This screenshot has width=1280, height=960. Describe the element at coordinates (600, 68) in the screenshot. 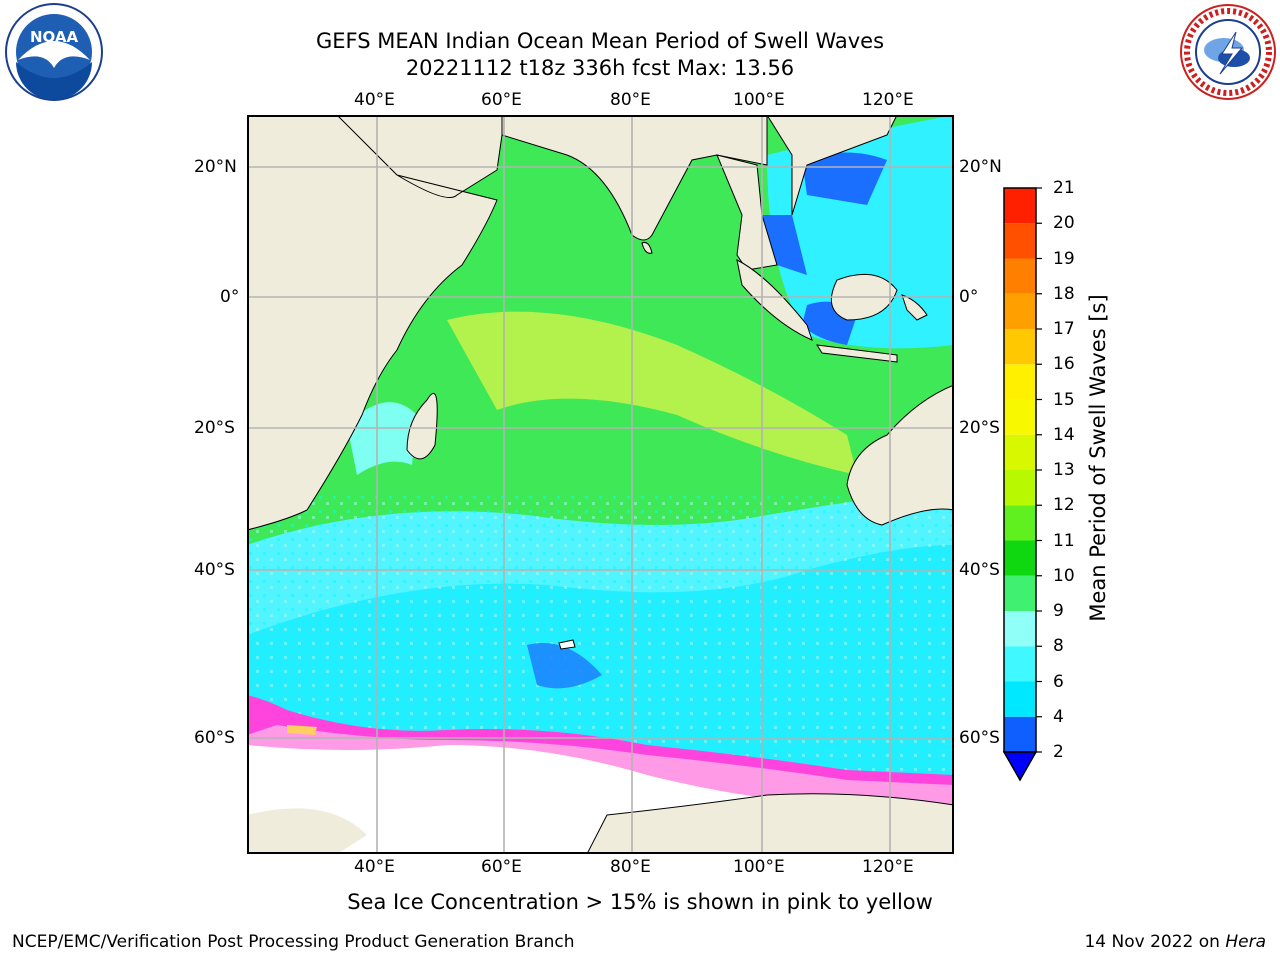

I see `chart-subtitle: 20221112 t18z 336h fcst Max: 13.56` at that location.